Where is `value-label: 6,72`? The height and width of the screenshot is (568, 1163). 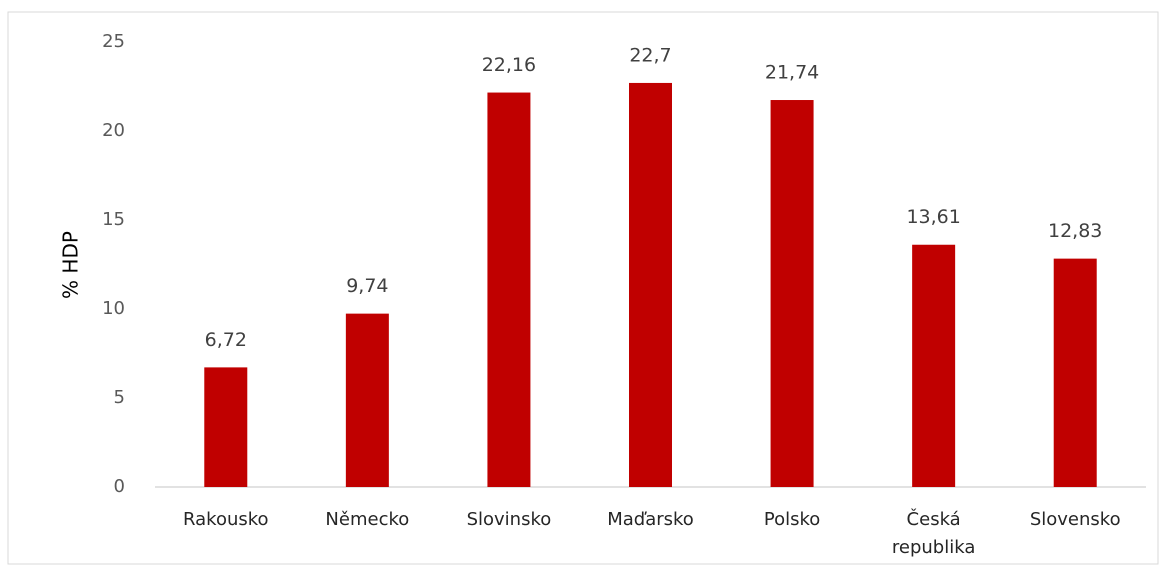
value-label: 6,72 is located at coordinates (226, 340).